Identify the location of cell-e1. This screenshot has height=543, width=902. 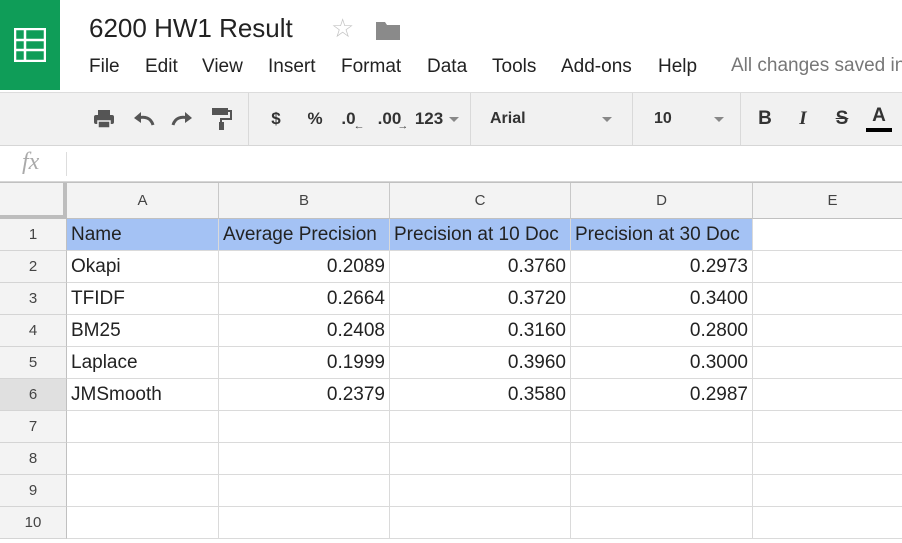
(827, 235).